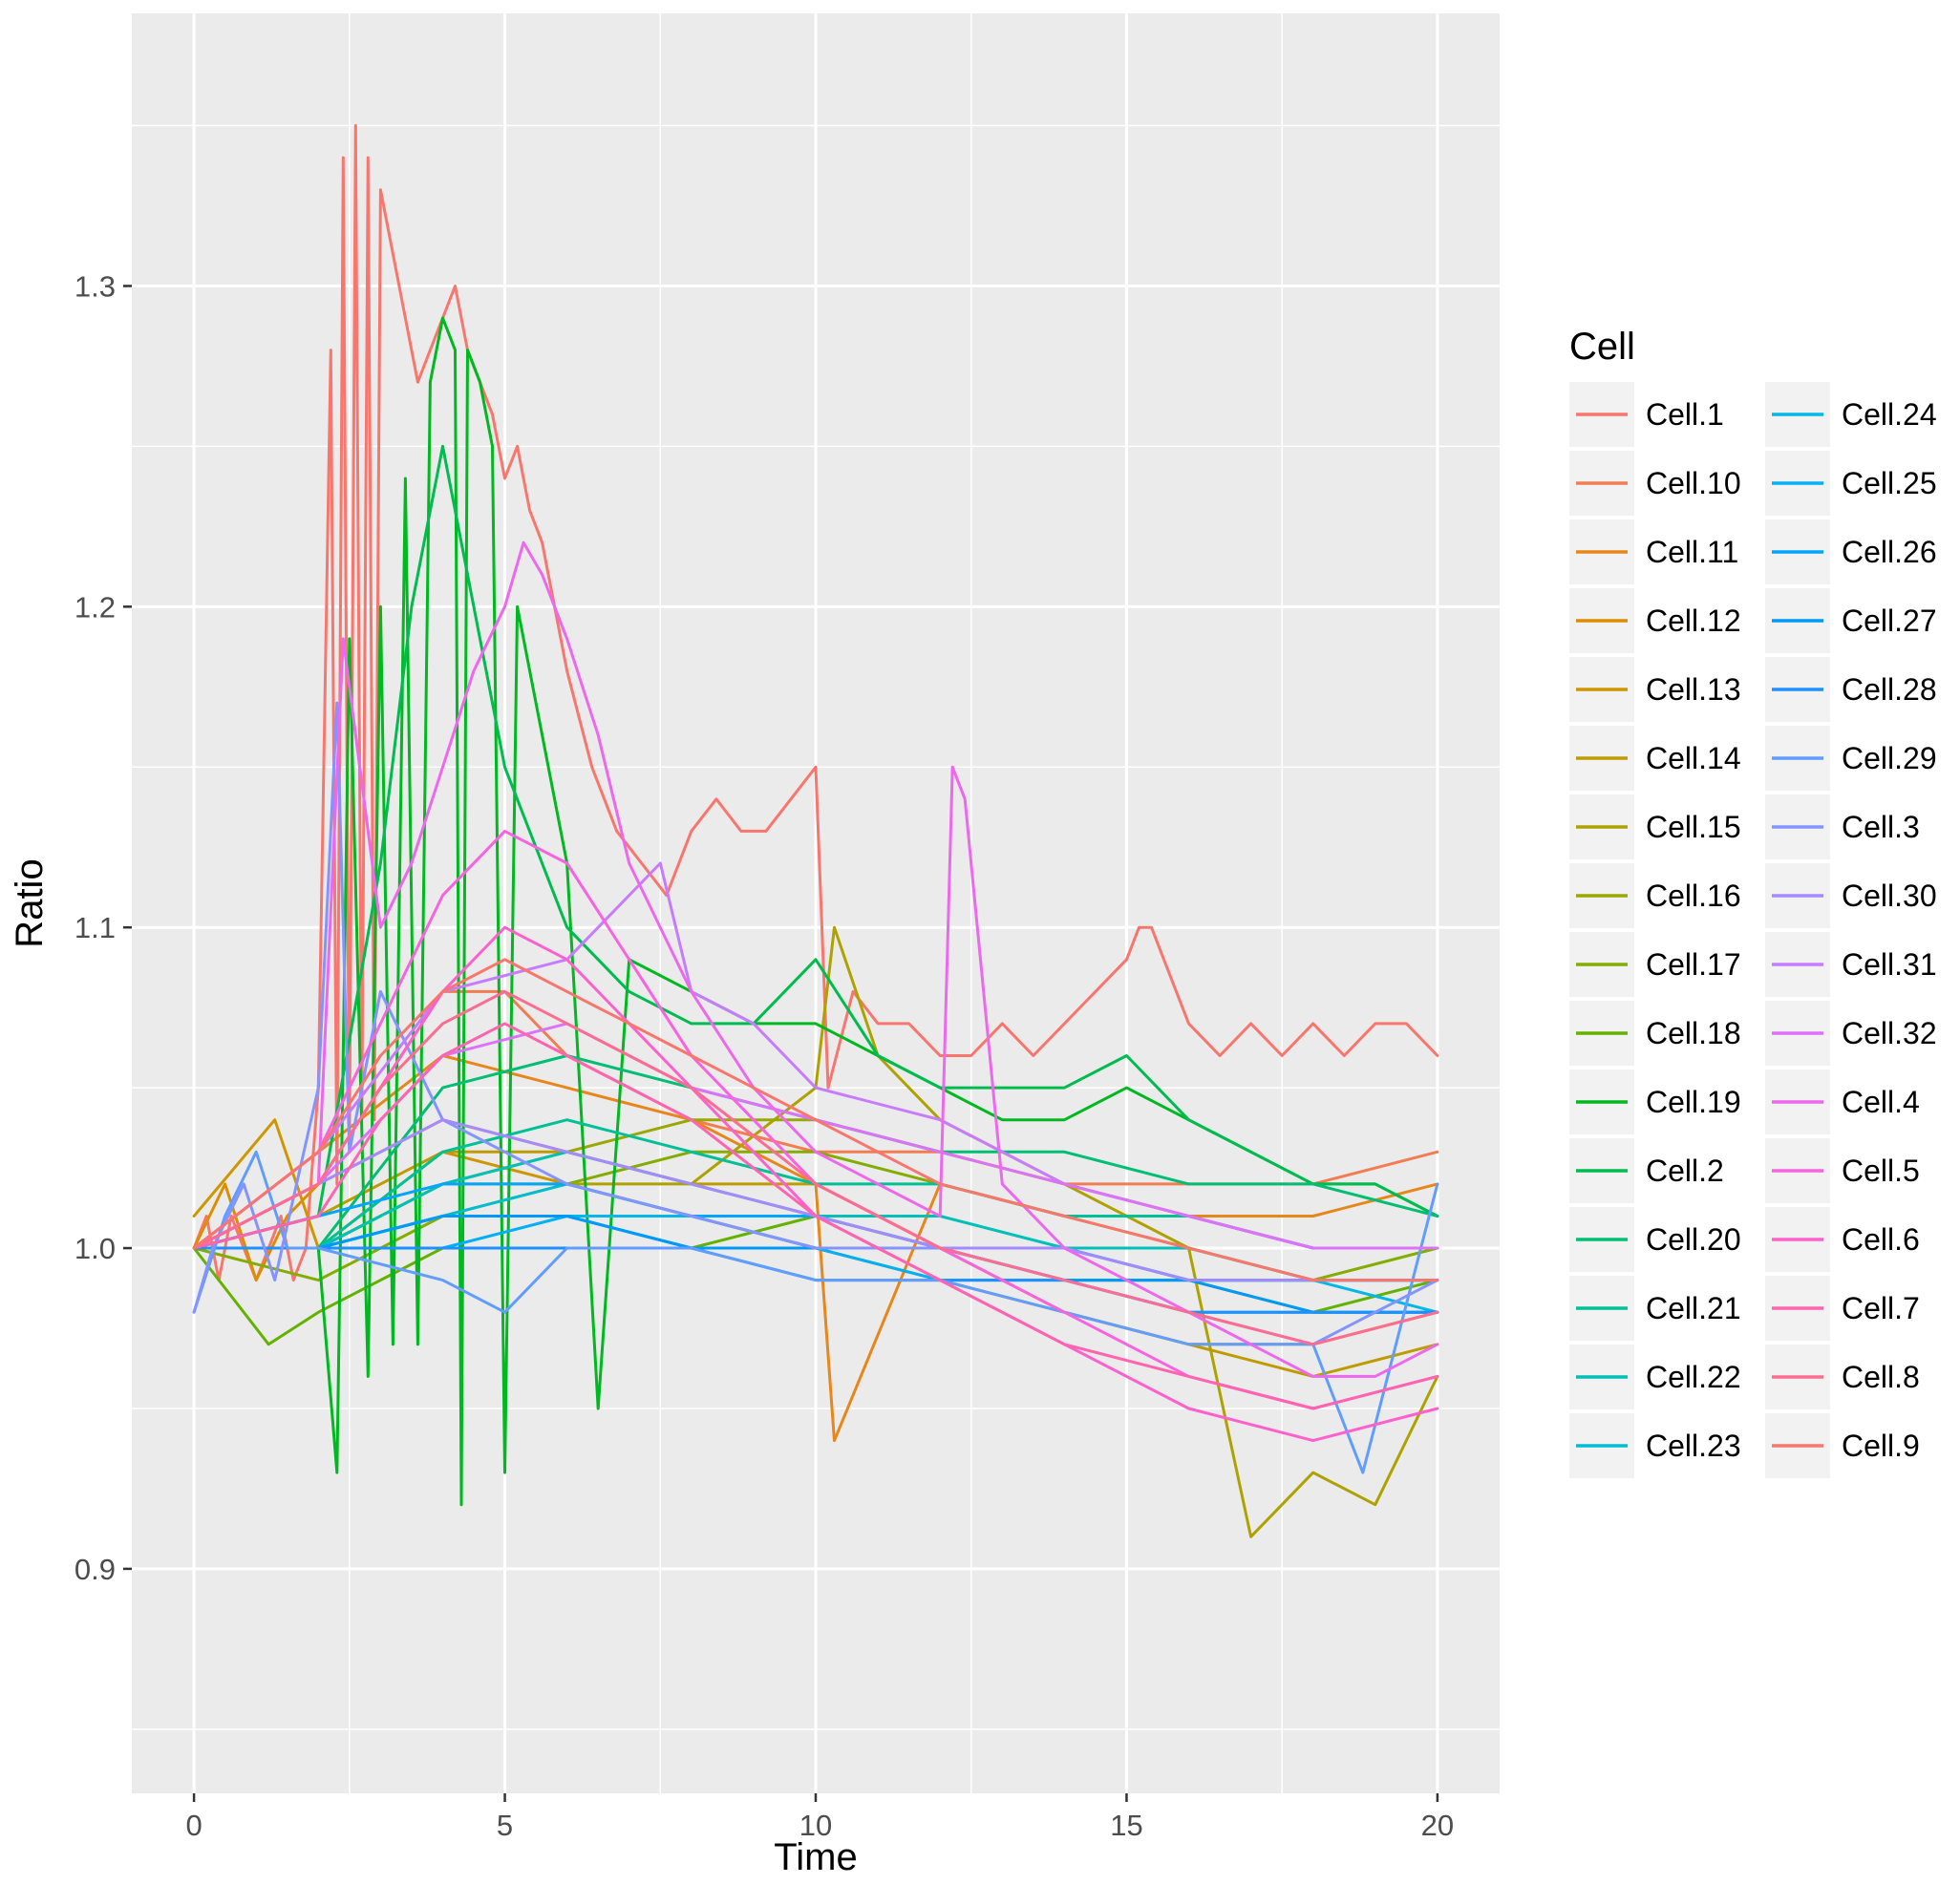 The height and width of the screenshot is (1885, 1960). I want to click on x-tick-label: 0, so click(193, 1826).